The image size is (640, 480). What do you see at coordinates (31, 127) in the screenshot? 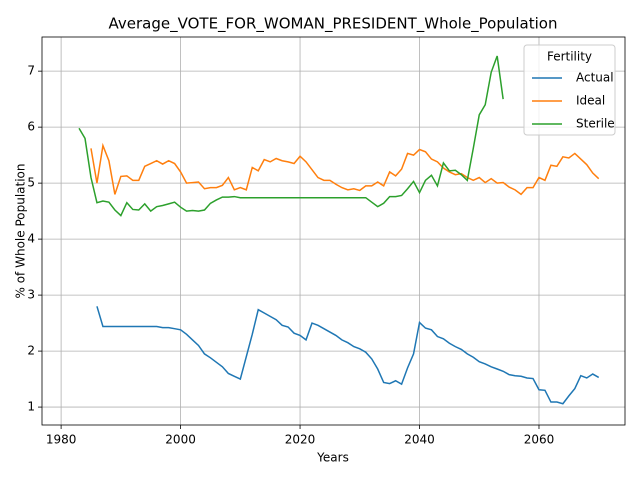
I see `y-tick-label: 6` at bounding box center [31, 127].